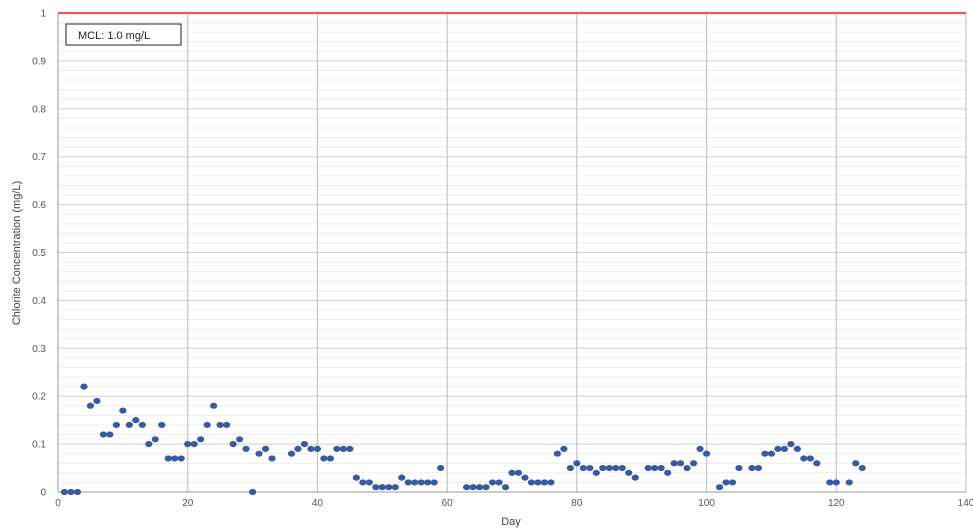 The height and width of the screenshot is (530, 973). I want to click on y-tick-label: 0.5, so click(39, 253).